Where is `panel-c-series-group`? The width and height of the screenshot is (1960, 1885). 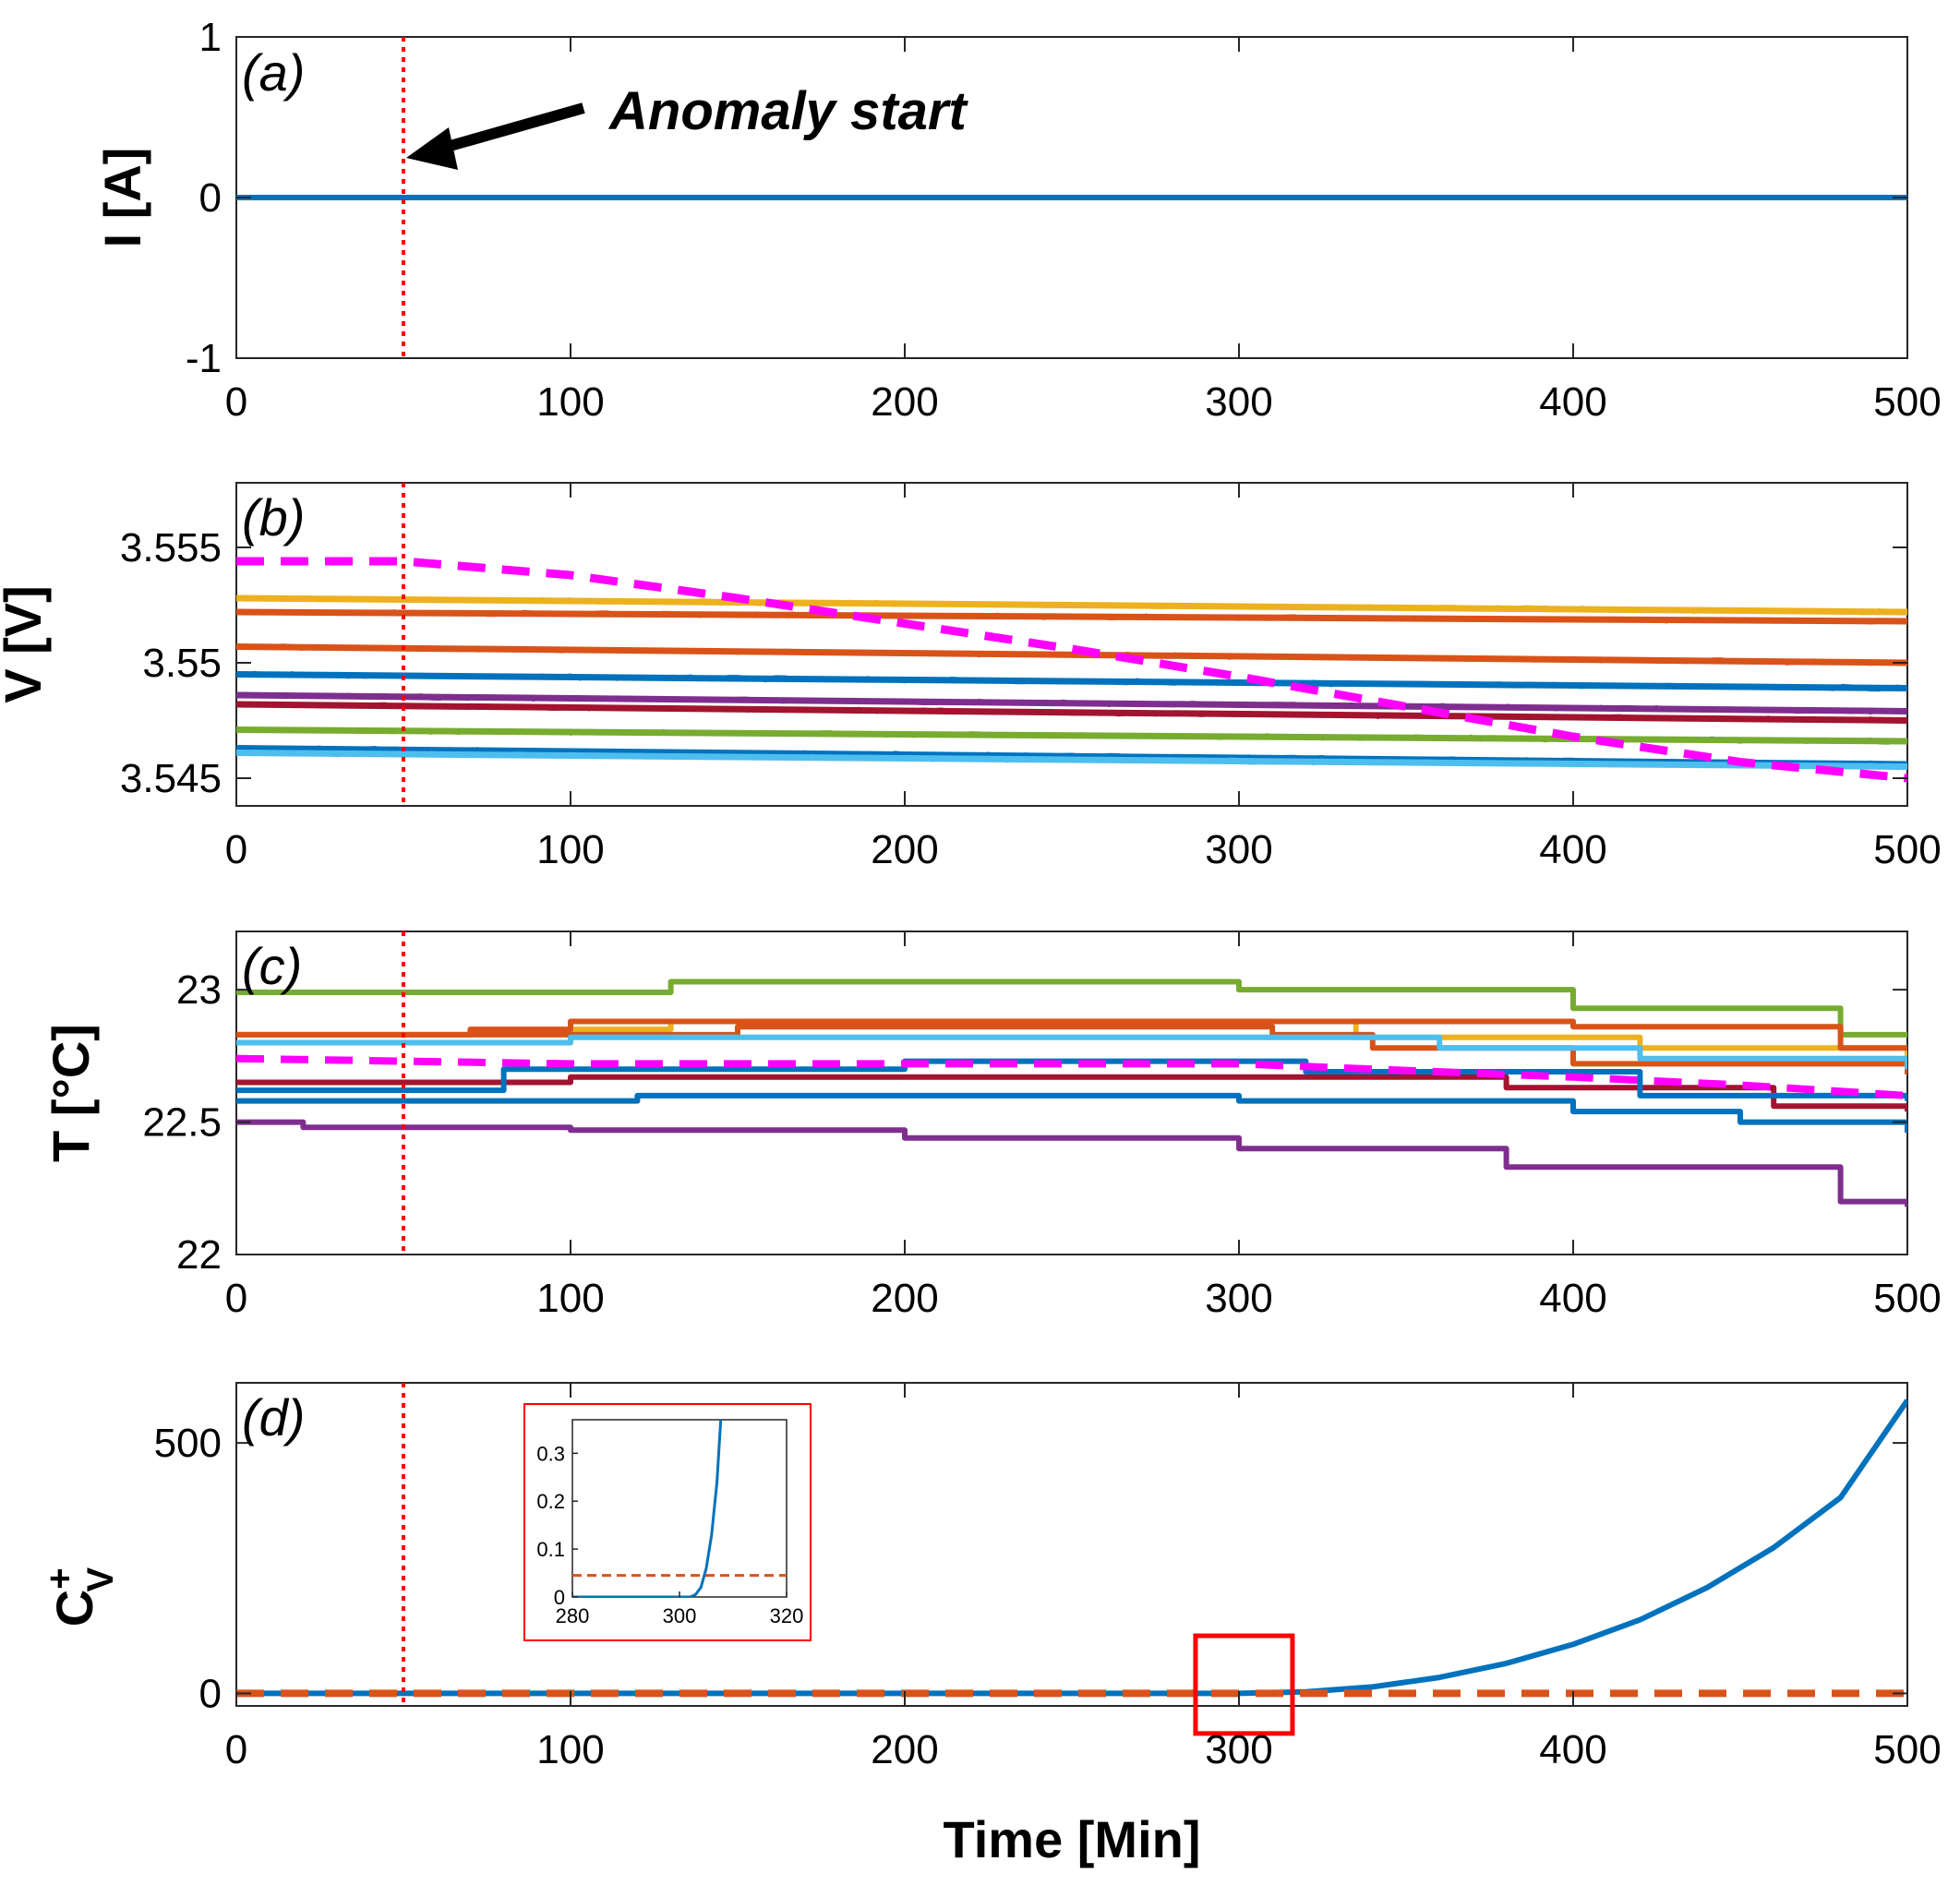
panel-c-series-group is located at coordinates (1071, 1093).